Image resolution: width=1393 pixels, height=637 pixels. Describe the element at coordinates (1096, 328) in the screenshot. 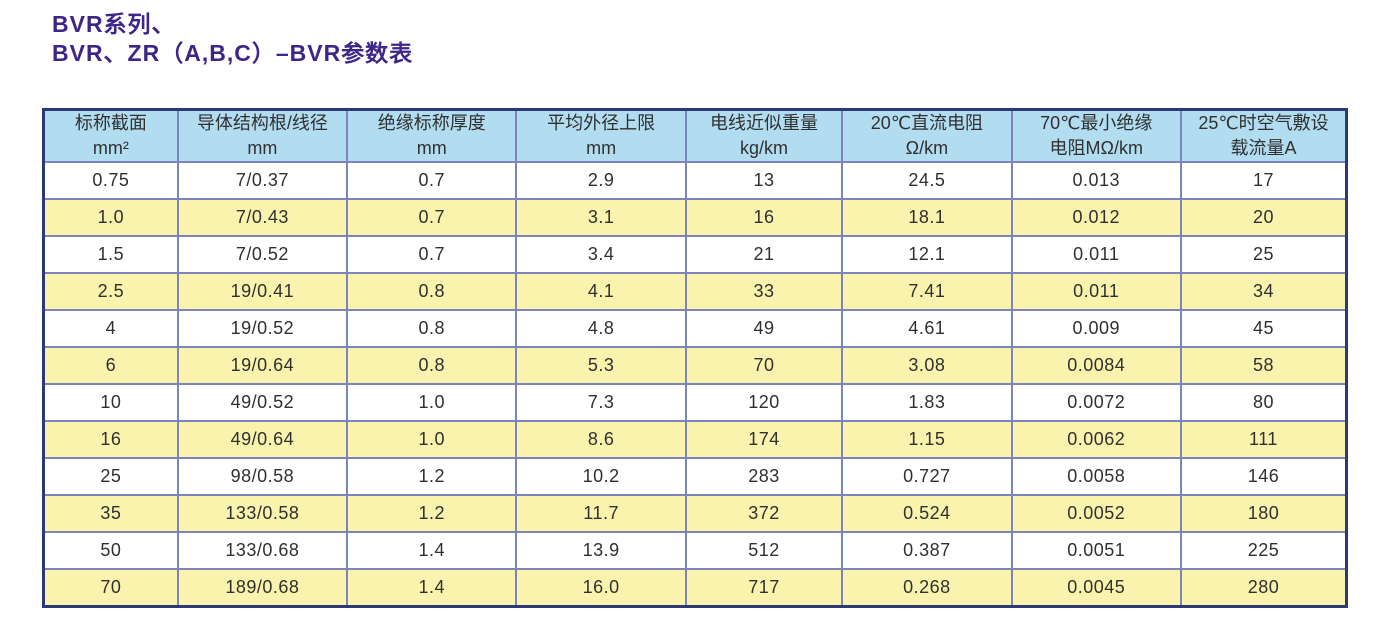

I see `table-cell: 0.009` at that location.